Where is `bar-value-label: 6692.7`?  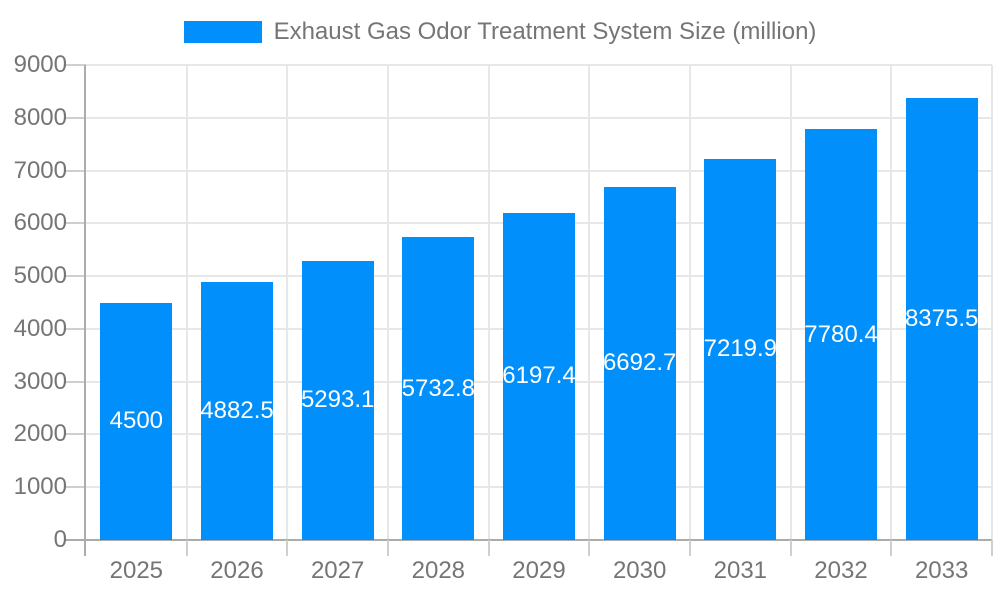
bar-value-label: 6692.7 is located at coordinates (639, 363).